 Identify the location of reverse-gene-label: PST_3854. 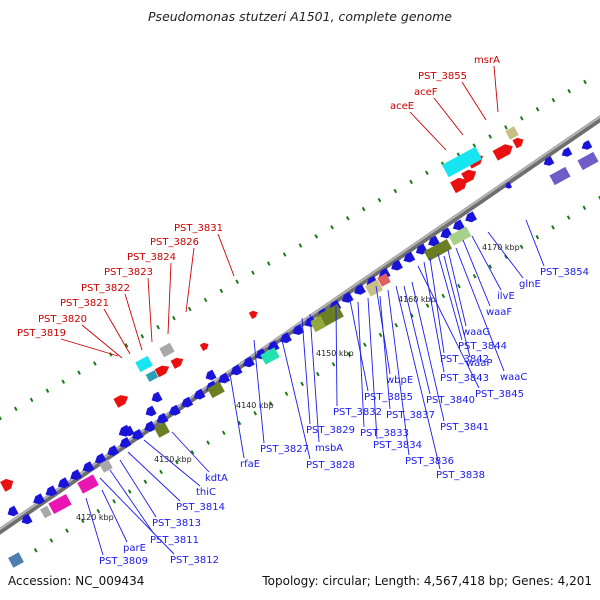
(564, 272).